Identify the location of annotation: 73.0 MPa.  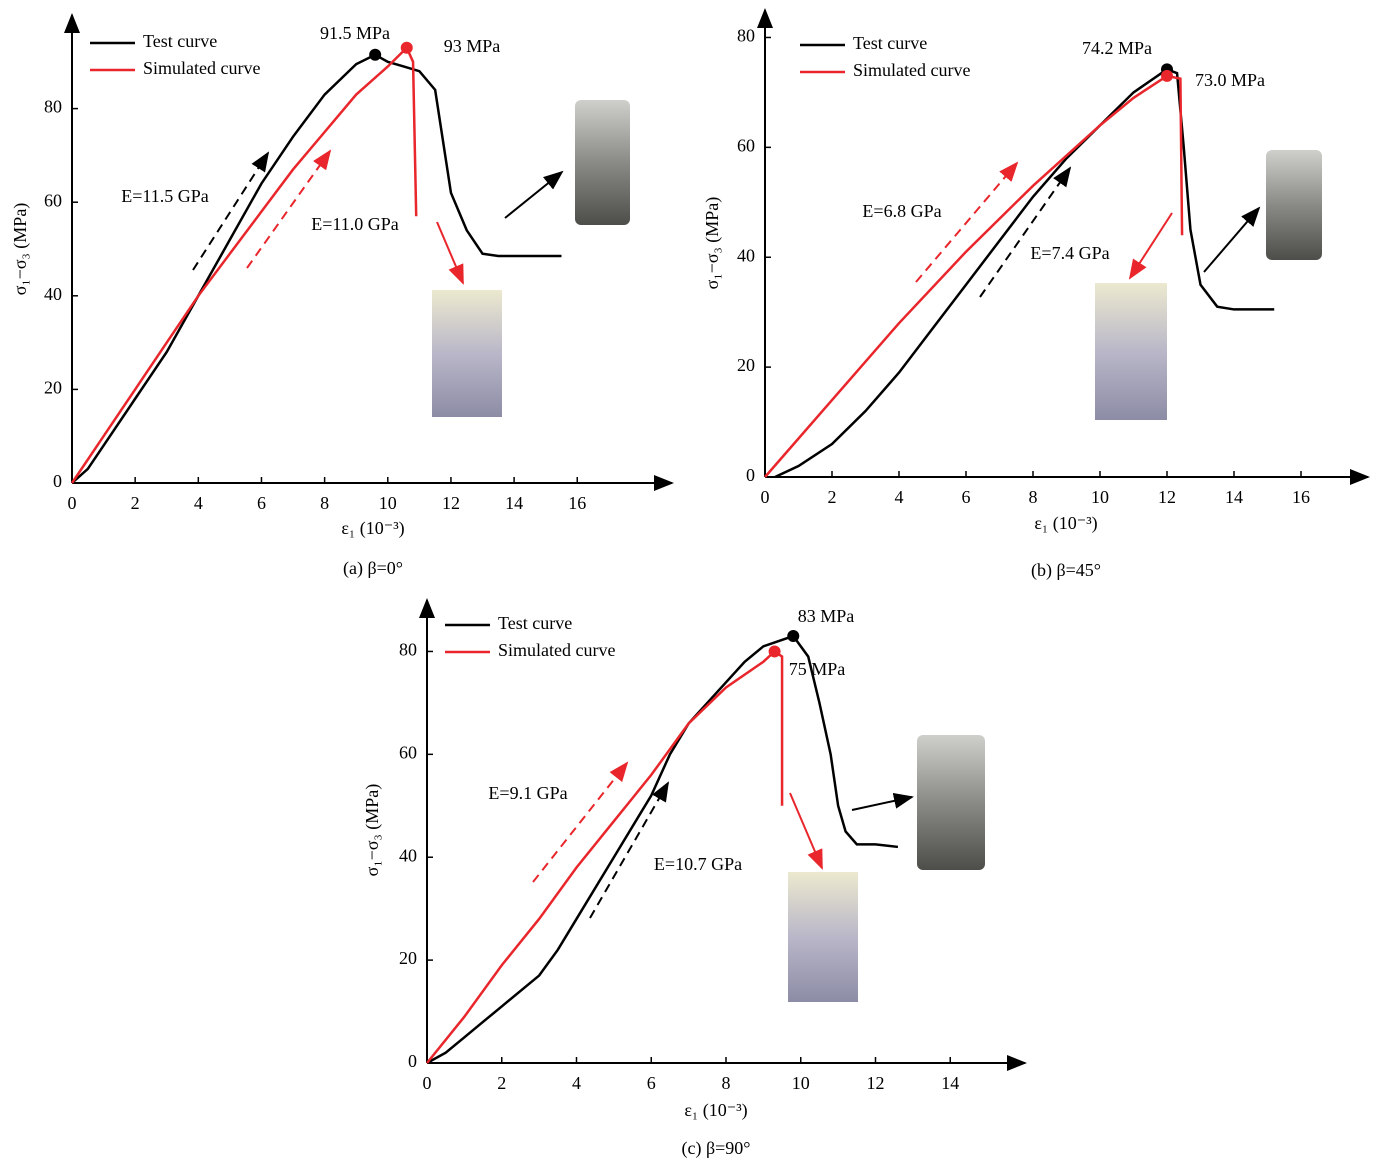
(1230, 80).